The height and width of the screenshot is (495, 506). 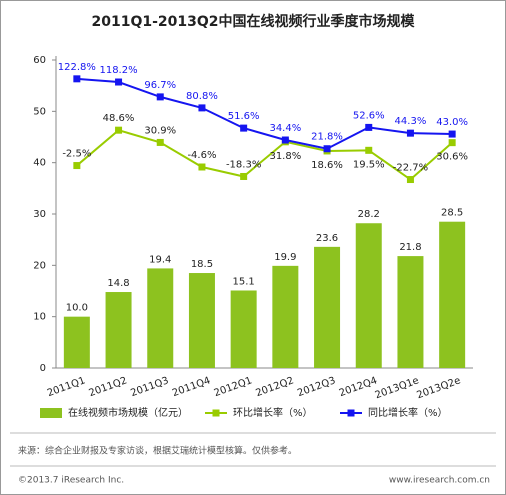 What do you see at coordinates (452, 157) in the screenshot?
I see `line-value-label: 30.6%` at bounding box center [452, 157].